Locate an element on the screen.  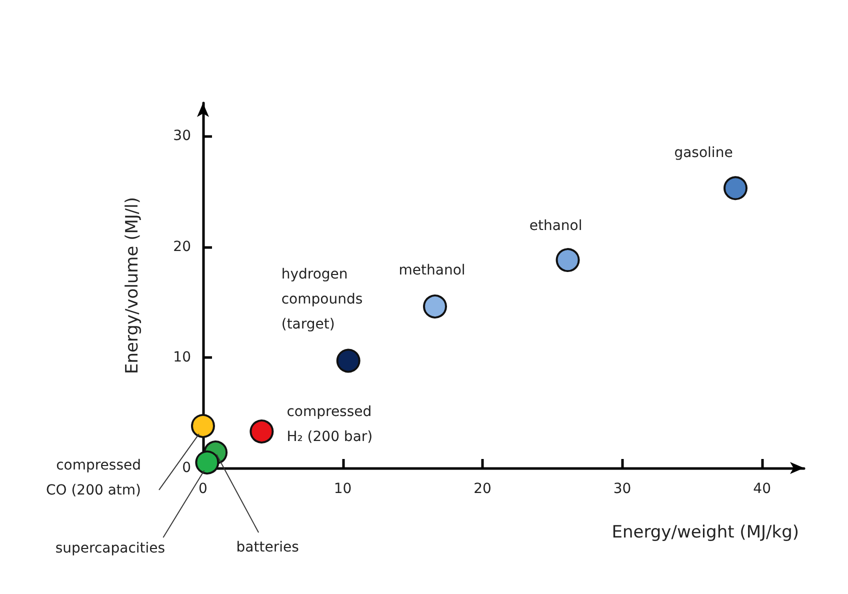
x-axis-title: Energy/weight (MJ/kg) is located at coordinates (705, 532).